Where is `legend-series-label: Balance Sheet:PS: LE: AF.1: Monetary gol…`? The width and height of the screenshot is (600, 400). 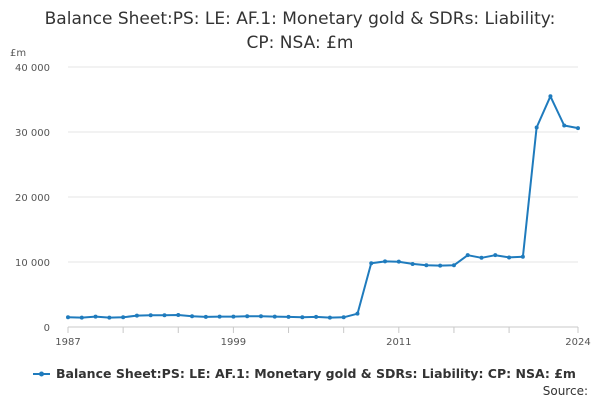 legend-series-label: Balance Sheet:PS: LE: AF.1: Monetary gol… is located at coordinates (316, 373).